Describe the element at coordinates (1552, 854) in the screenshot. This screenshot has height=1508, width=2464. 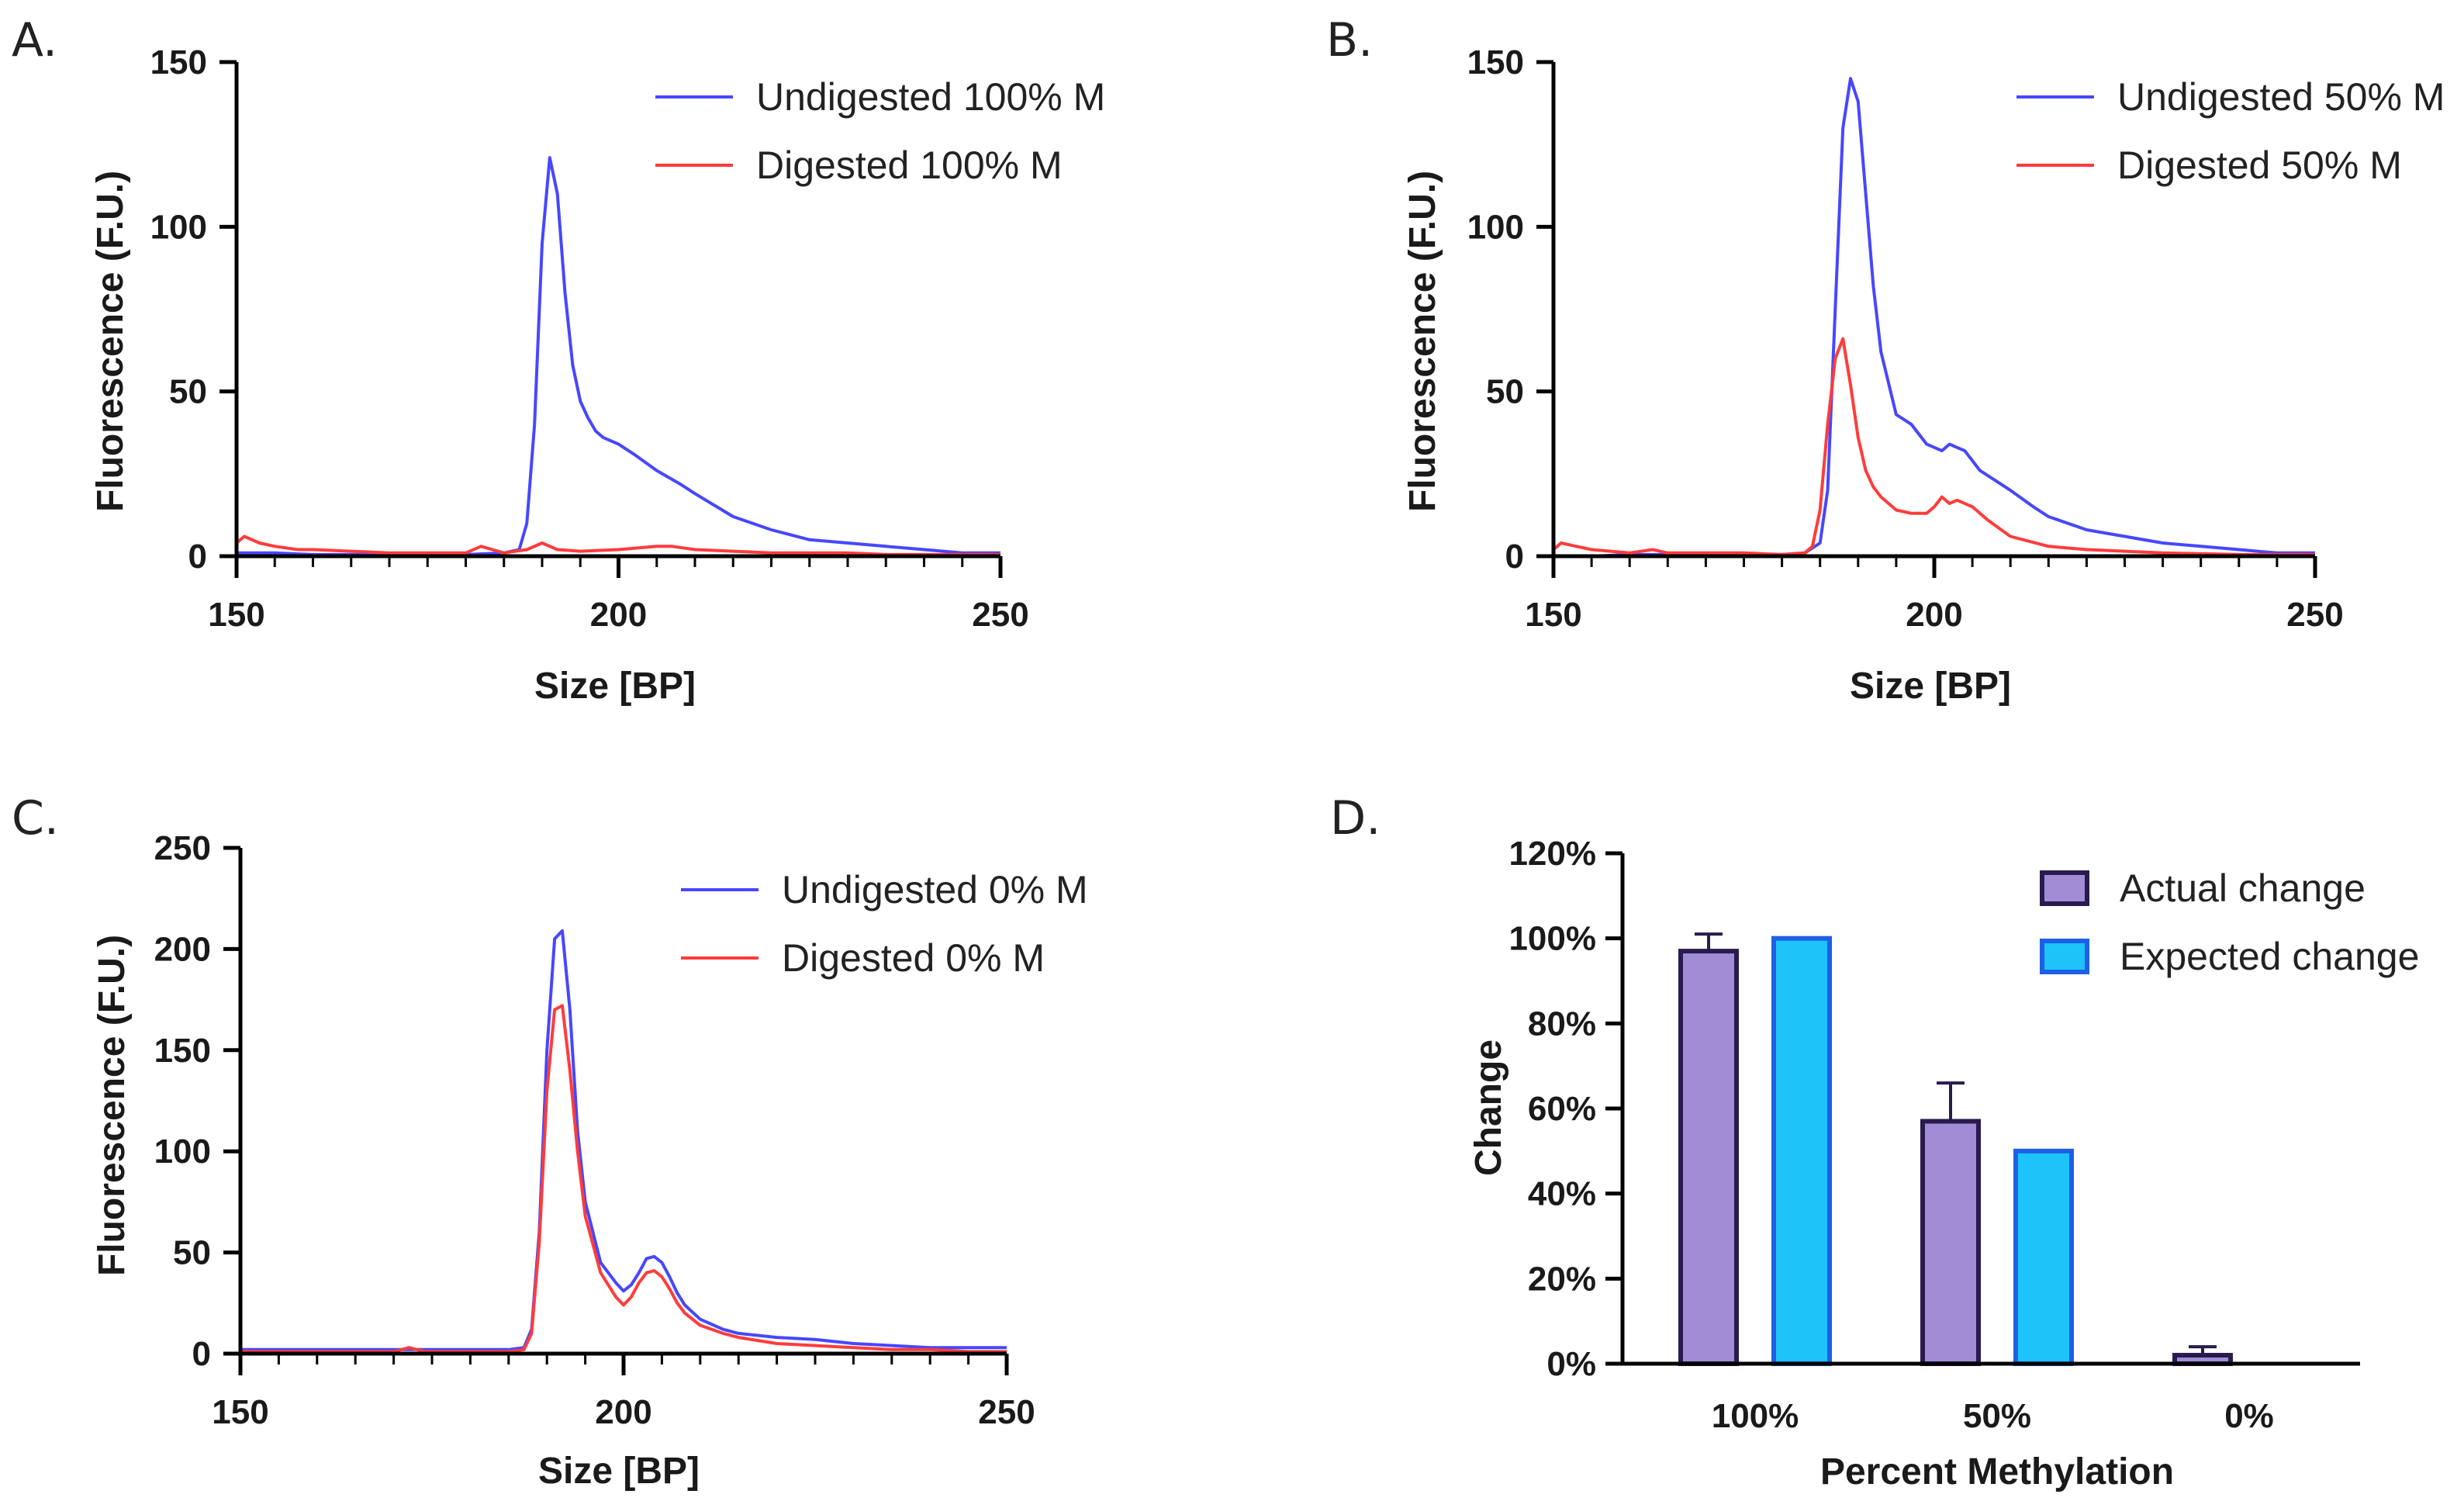
I see `y-tick-label: 120%` at that location.